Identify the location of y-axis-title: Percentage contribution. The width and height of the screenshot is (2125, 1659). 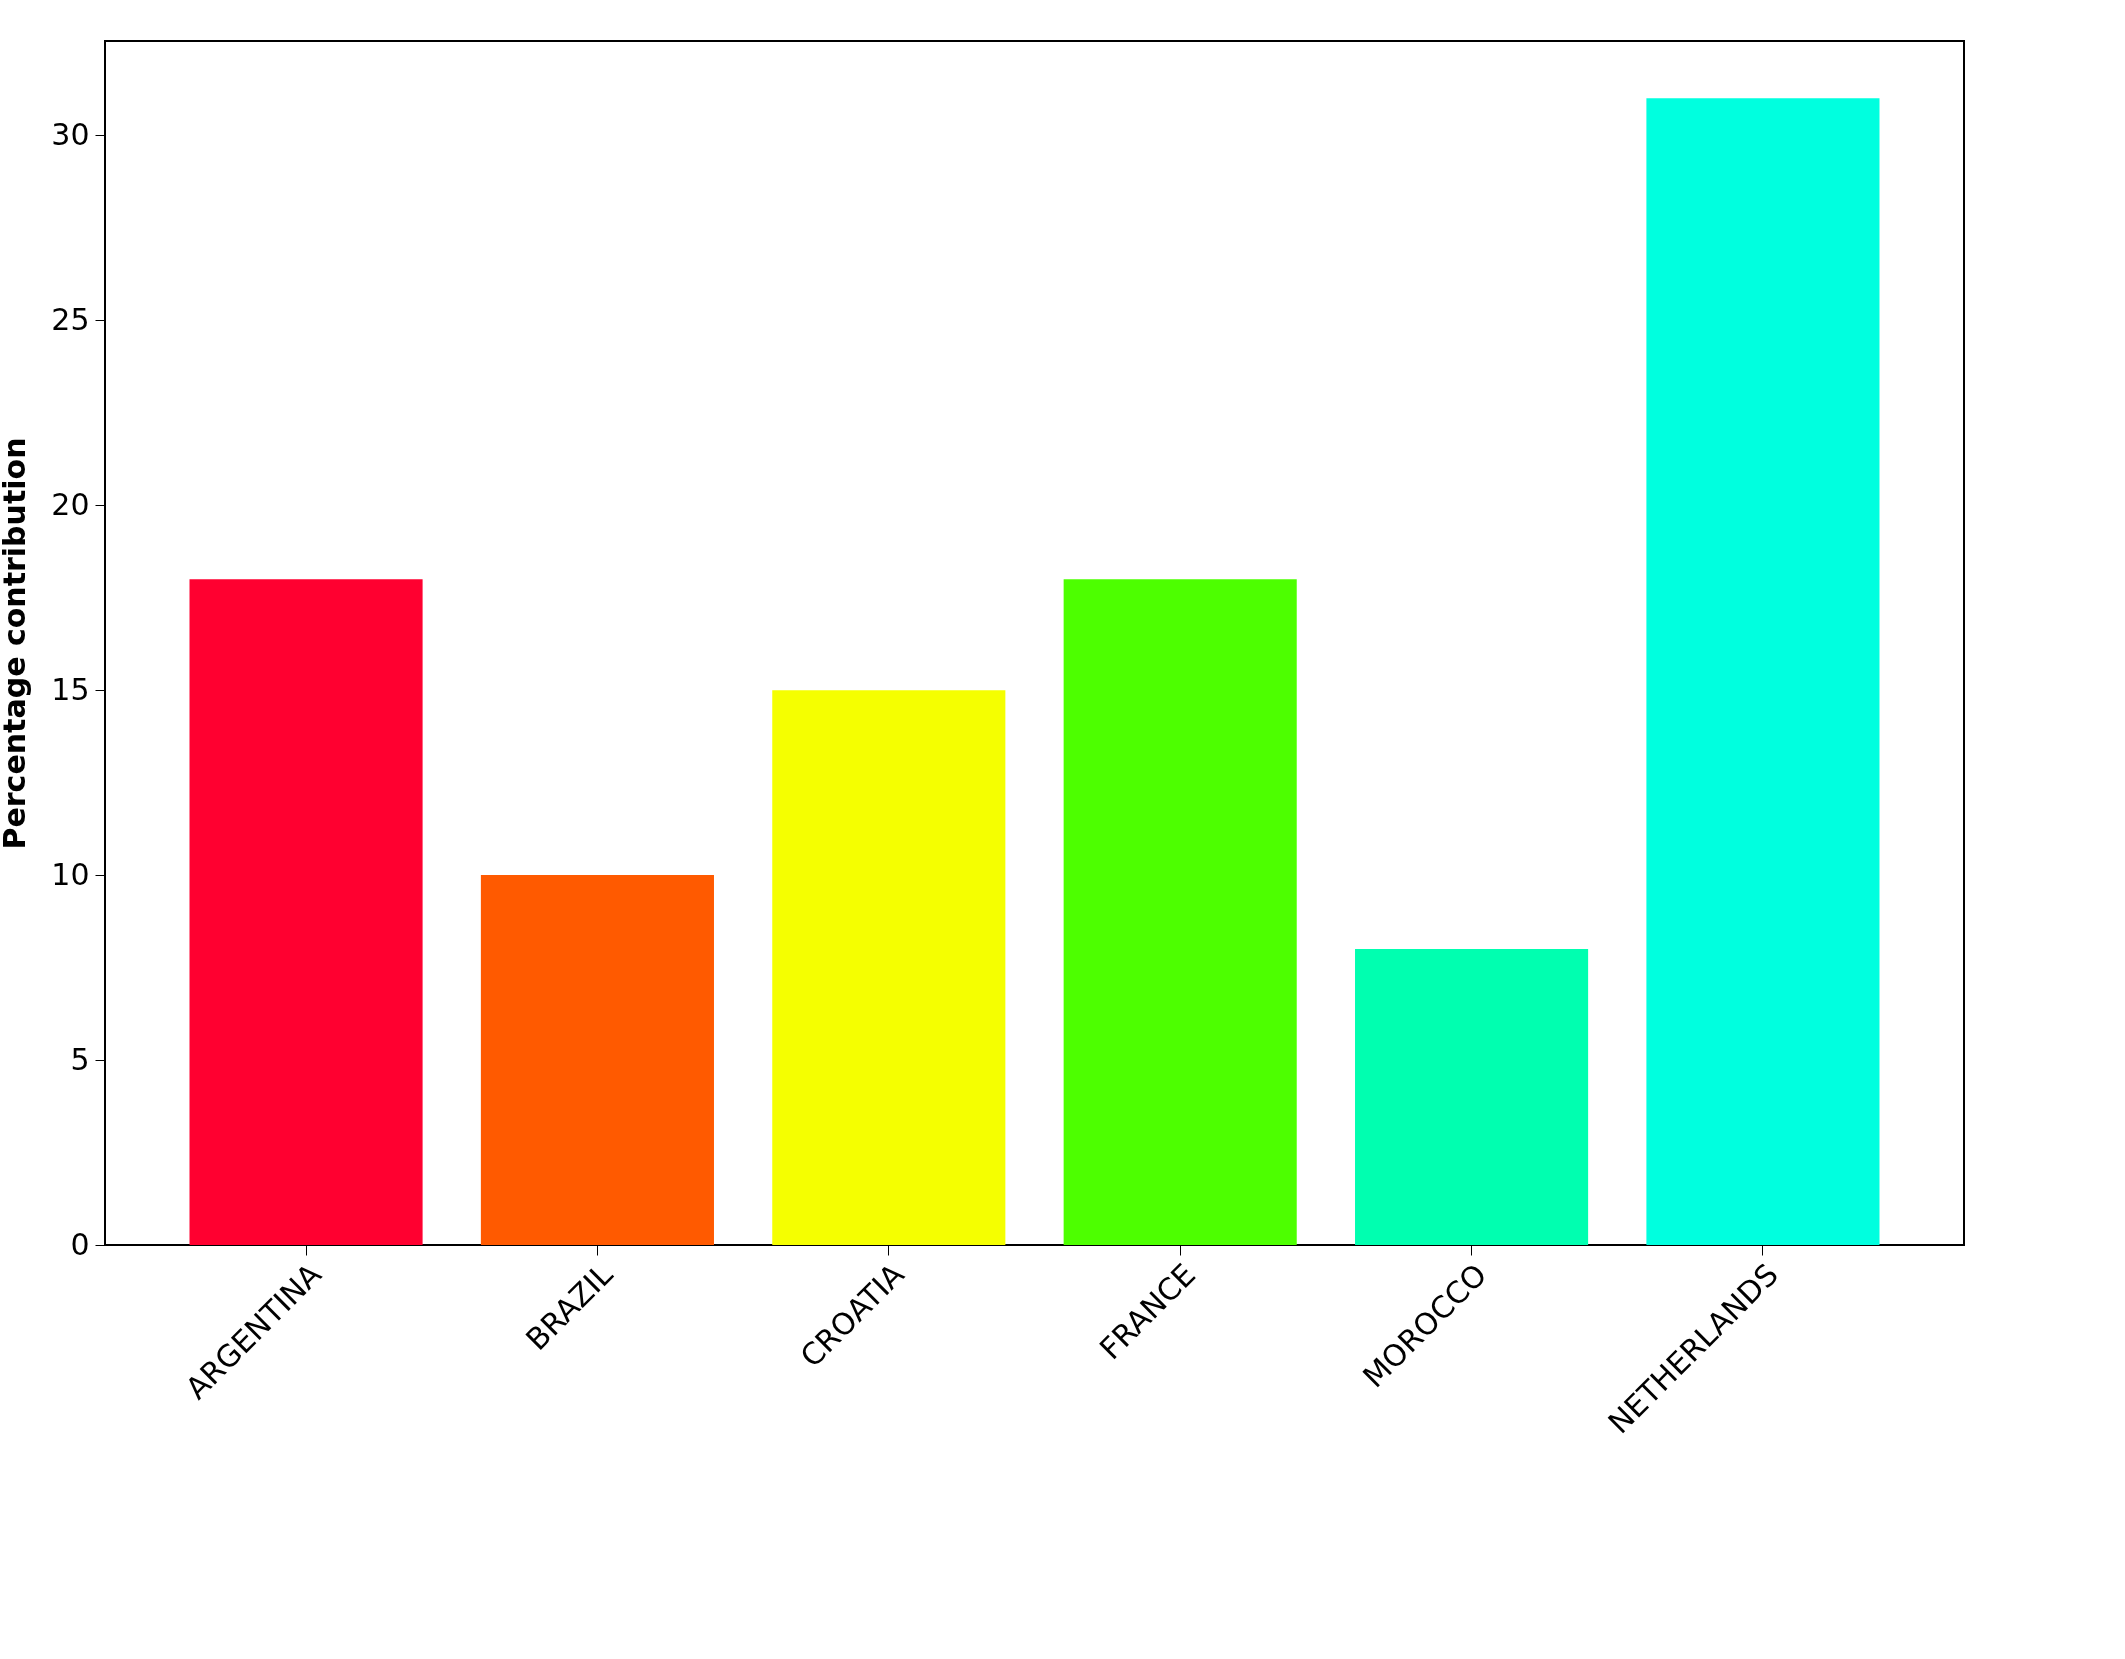
(16, 643).